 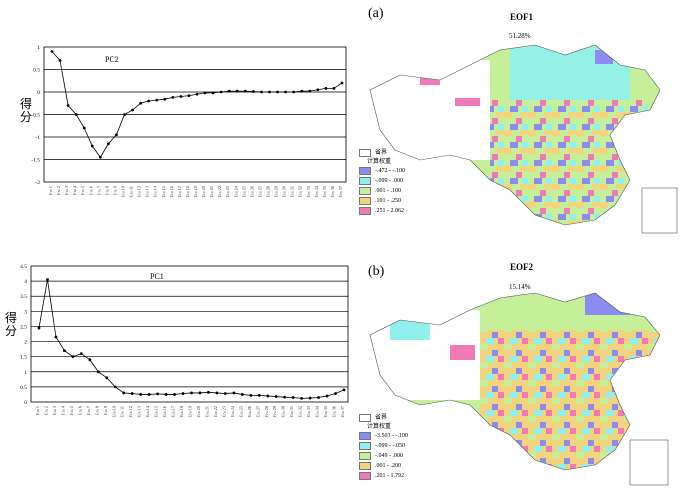 I want to click on pc2-ytick-label: 1, so click(x=38, y=48).